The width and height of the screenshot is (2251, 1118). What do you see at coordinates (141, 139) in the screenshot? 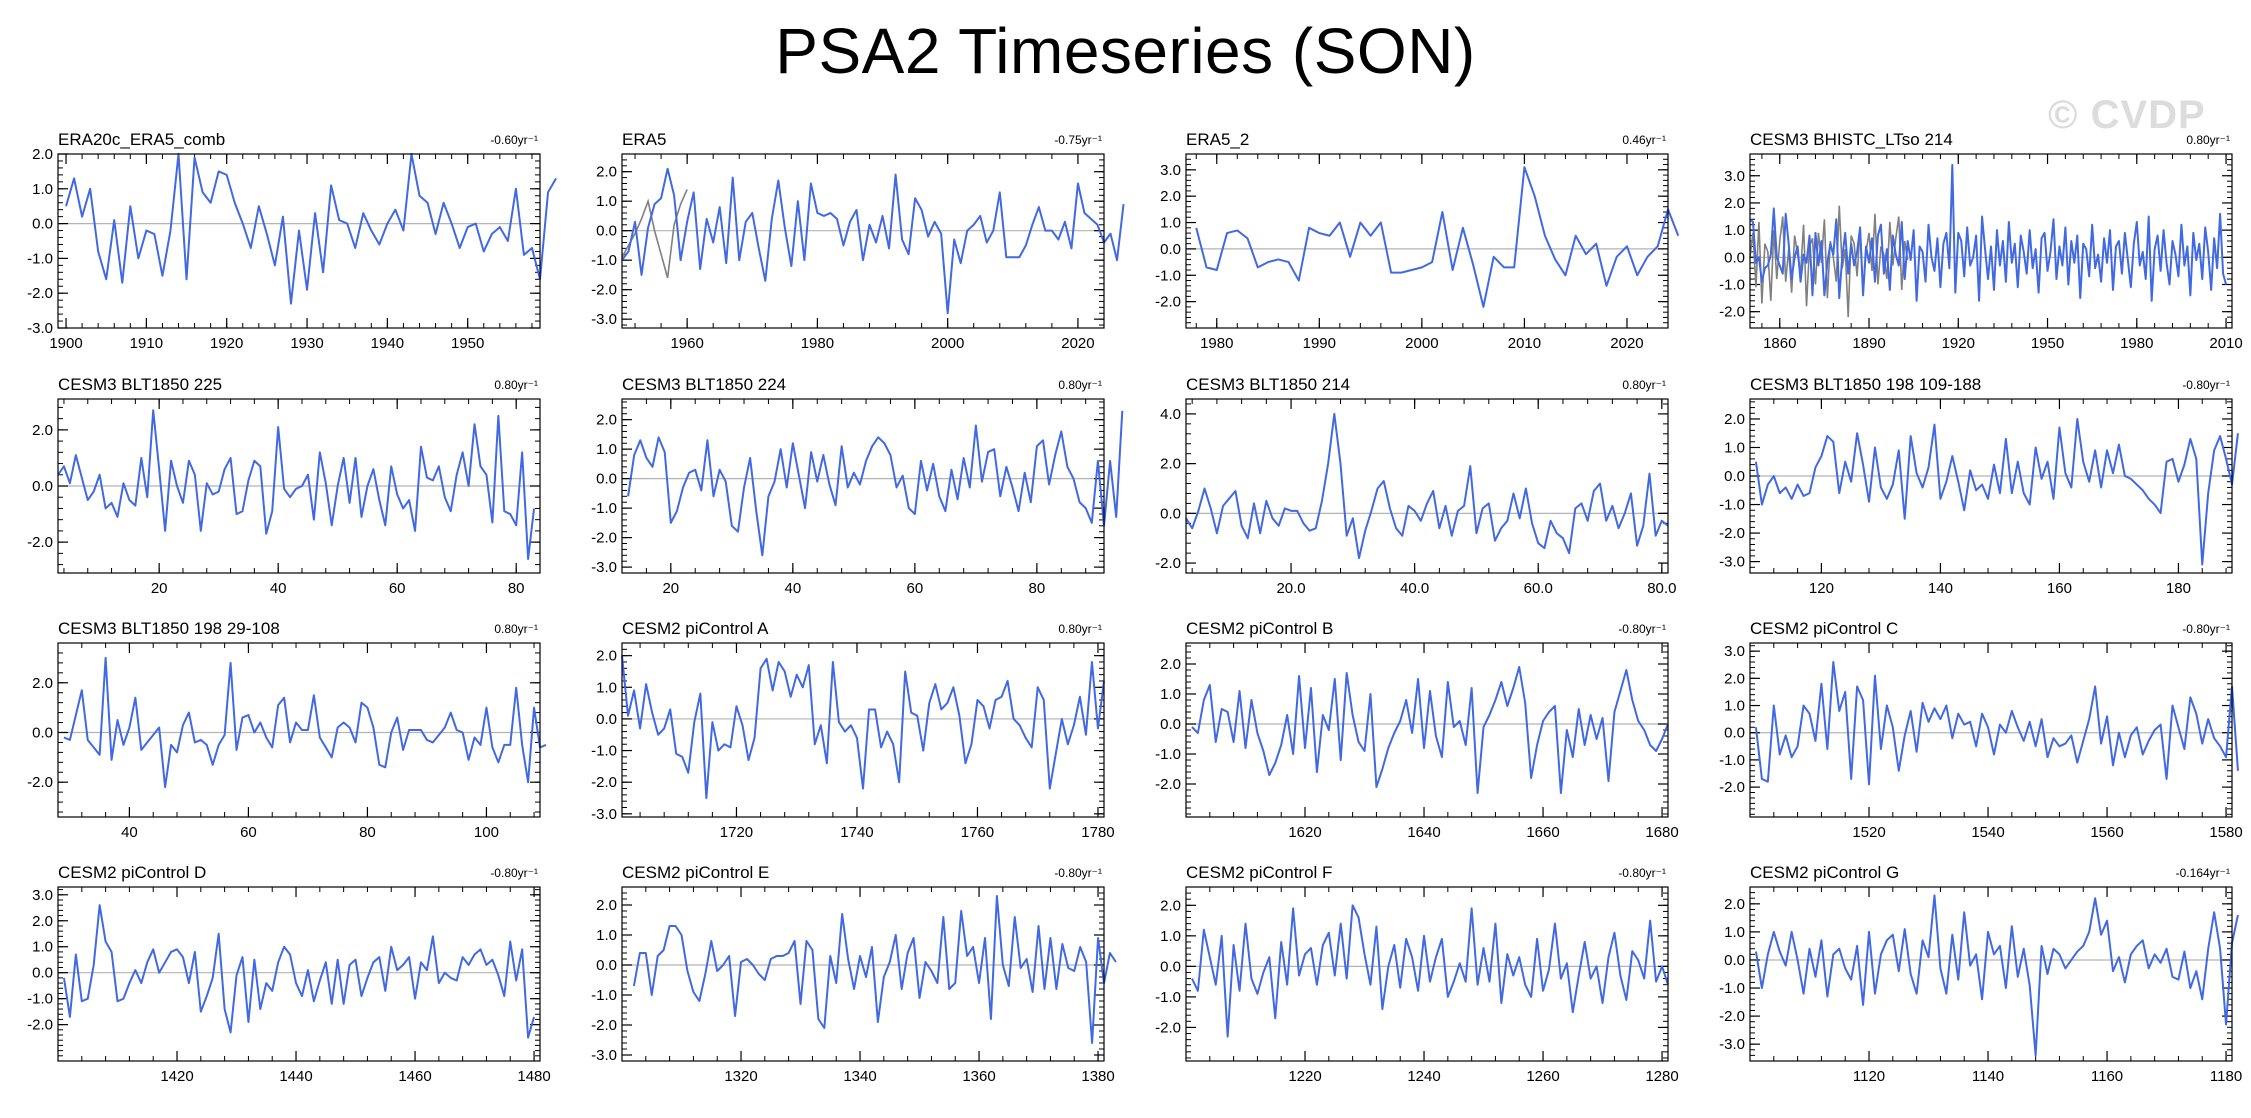
I see `panel-title: ERA20c_ERA5_comb` at bounding box center [141, 139].